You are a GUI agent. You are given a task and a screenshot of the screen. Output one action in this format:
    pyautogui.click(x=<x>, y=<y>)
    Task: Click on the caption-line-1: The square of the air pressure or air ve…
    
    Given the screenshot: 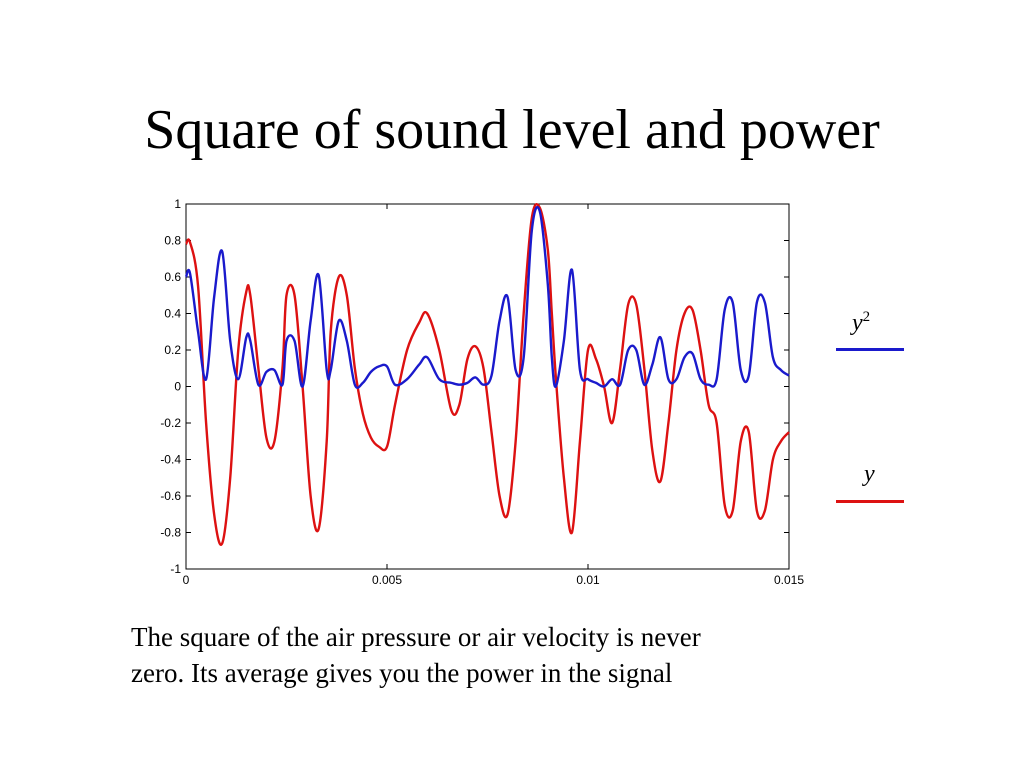 What is the action you would take?
    pyautogui.click(x=416, y=637)
    